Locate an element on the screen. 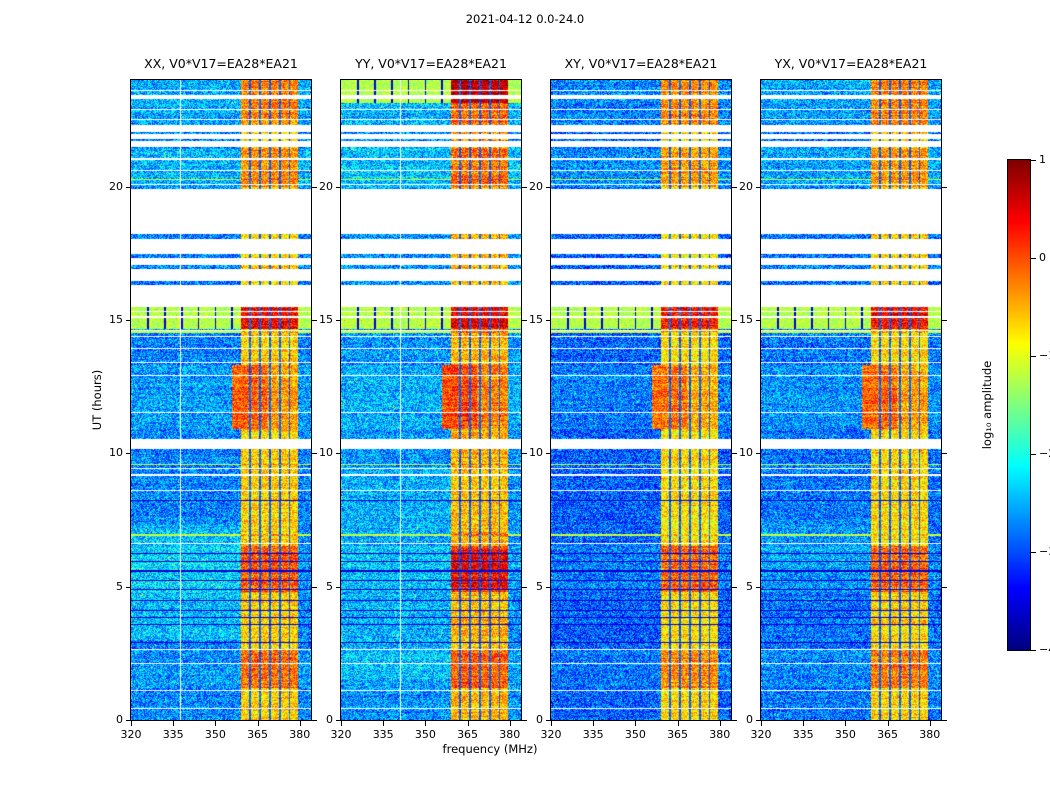  panel-title-xy: XY, V0*V17=EA28*EA21 is located at coordinates (641, 63).